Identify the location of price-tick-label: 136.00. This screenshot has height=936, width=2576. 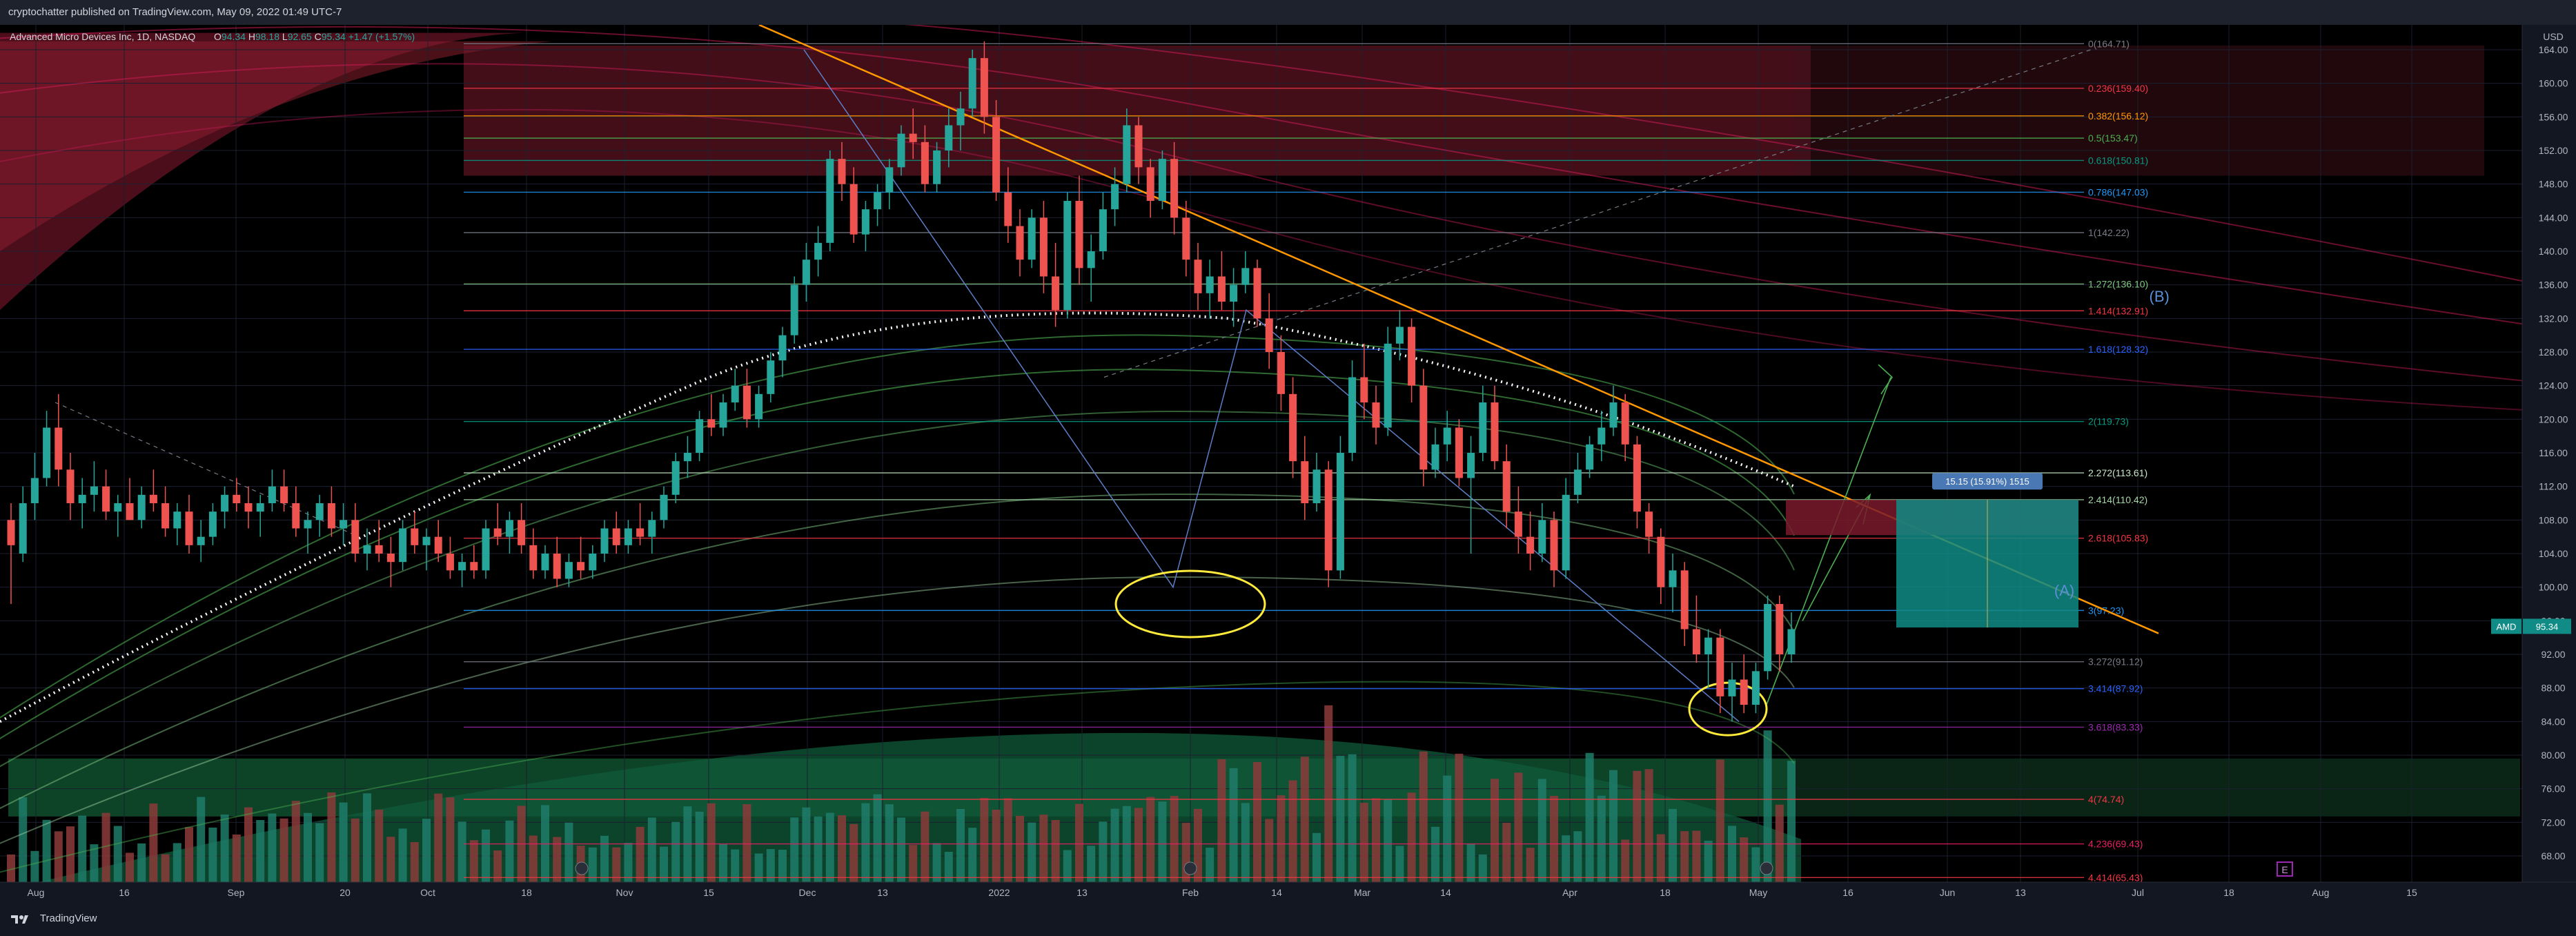
(2553, 285).